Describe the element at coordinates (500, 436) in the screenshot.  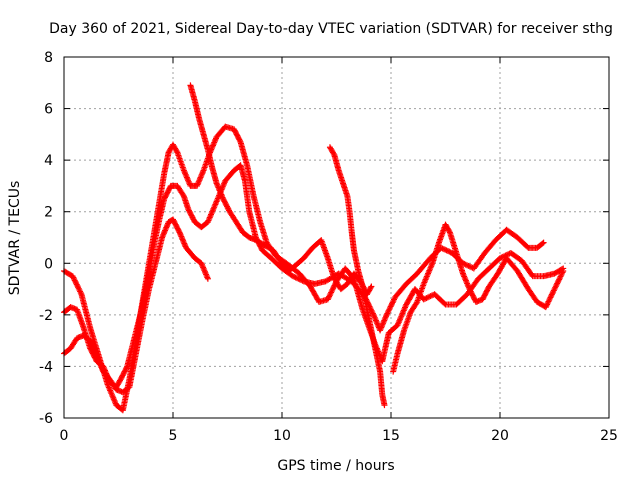
I see `x-tick-label: 20` at that location.